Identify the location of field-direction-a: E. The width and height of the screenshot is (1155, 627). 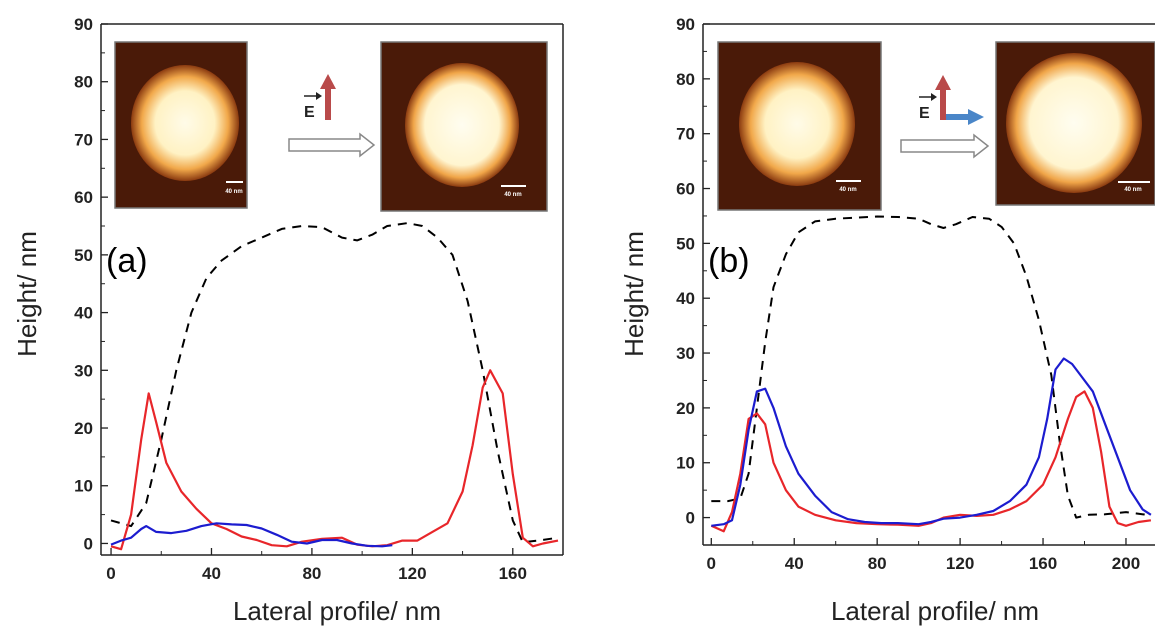
(320, 97).